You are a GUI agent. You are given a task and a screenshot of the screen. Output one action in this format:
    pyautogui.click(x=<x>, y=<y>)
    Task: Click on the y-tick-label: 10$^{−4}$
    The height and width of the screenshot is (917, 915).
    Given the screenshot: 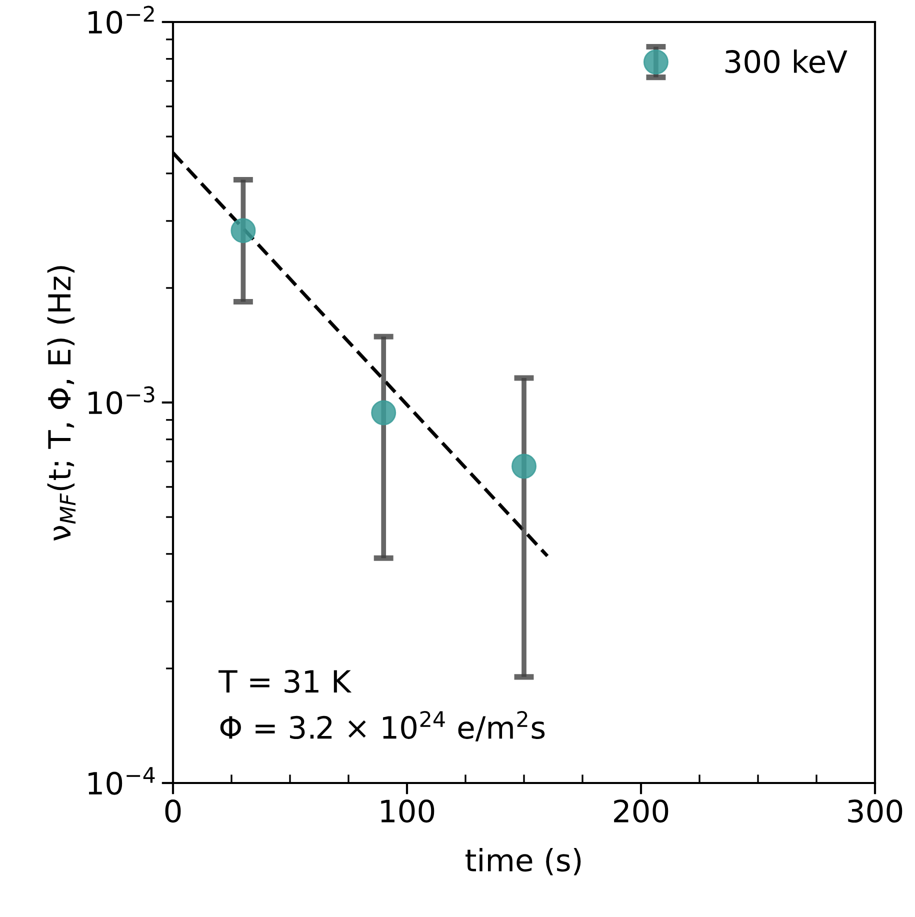 What is the action you would take?
    pyautogui.click(x=121, y=781)
    